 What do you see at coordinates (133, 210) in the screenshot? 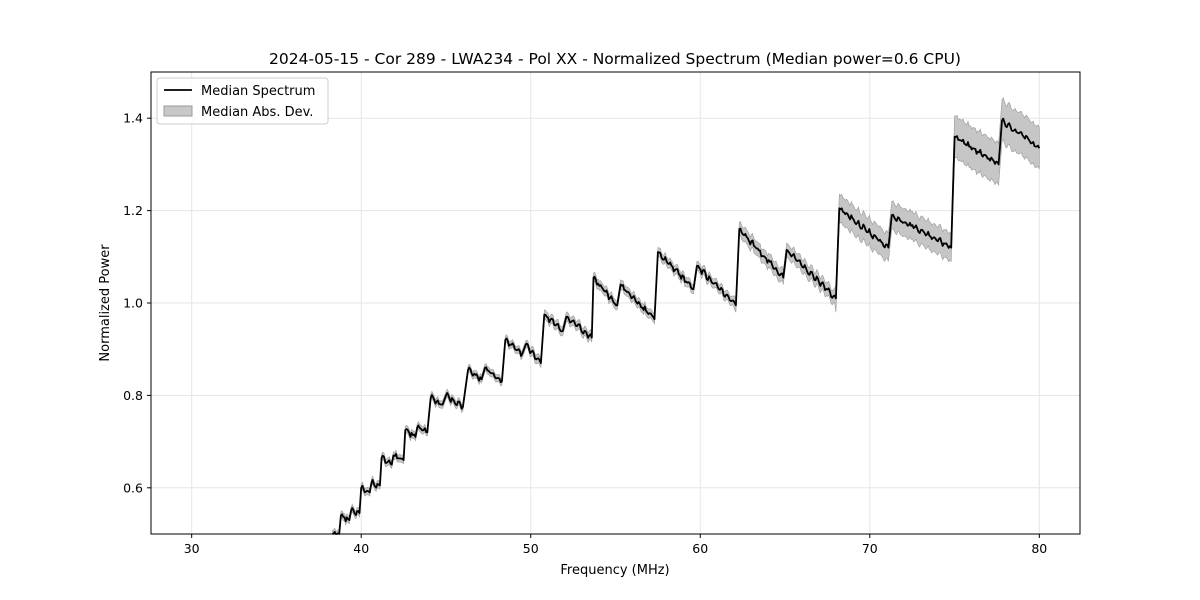
I see `y-tick-label: 1.2` at bounding box center [133, 210].